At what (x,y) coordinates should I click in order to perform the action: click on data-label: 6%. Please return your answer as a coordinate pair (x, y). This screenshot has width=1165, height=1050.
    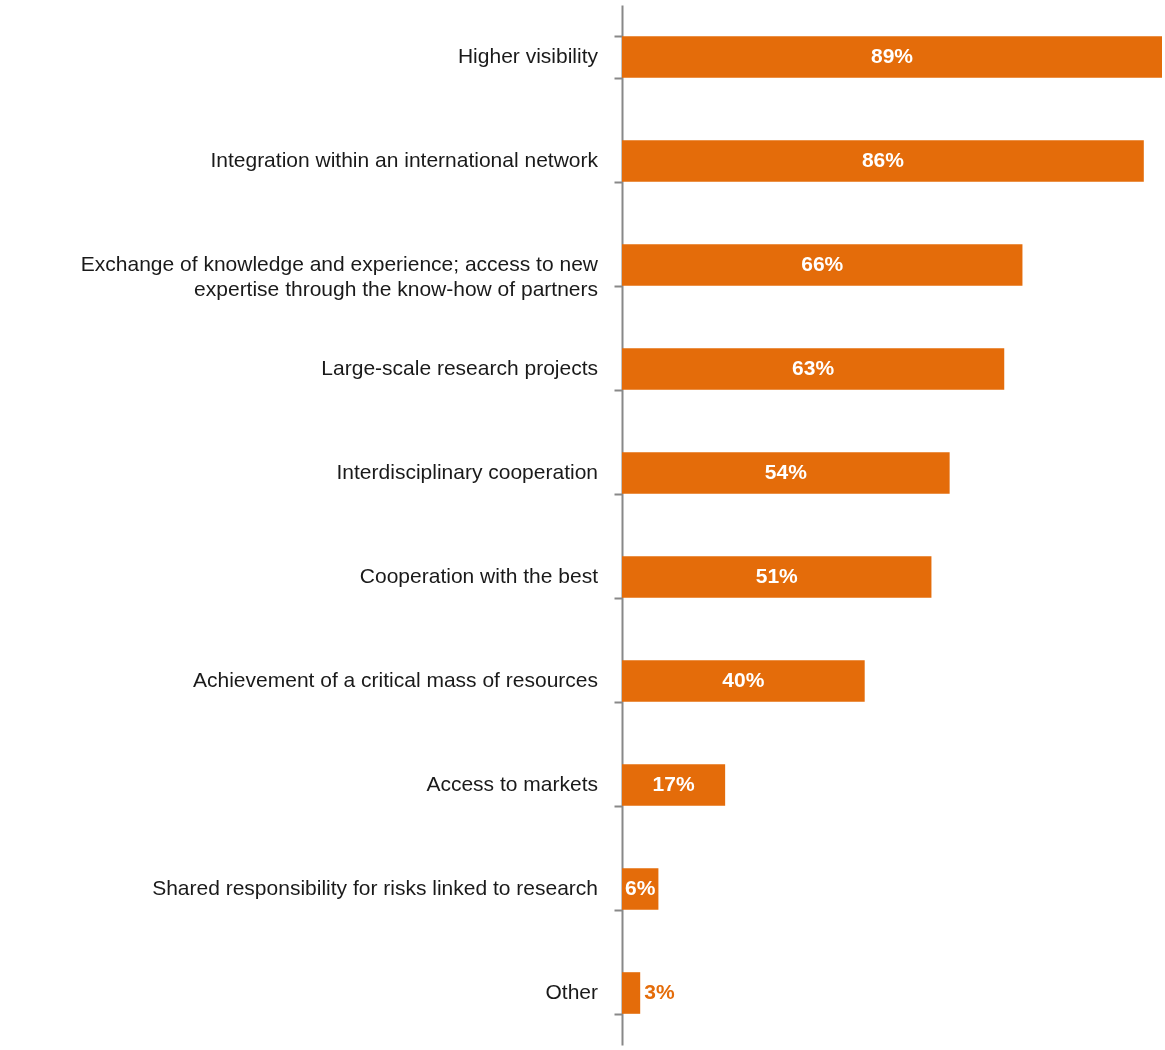
    Looking at the image, I should click on (640, 887).